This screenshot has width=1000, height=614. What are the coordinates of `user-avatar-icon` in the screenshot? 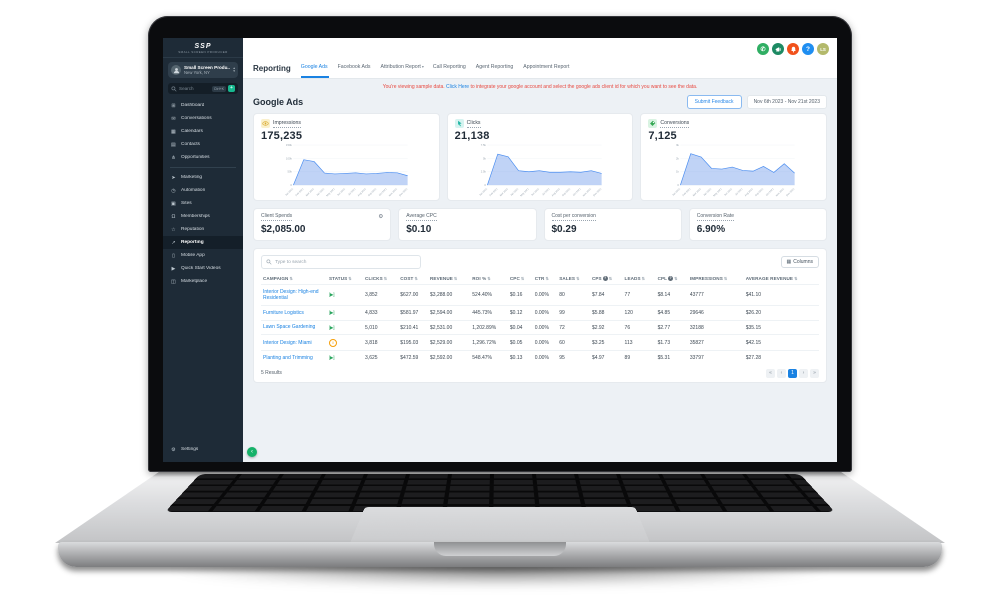 It's located at (176, 70).